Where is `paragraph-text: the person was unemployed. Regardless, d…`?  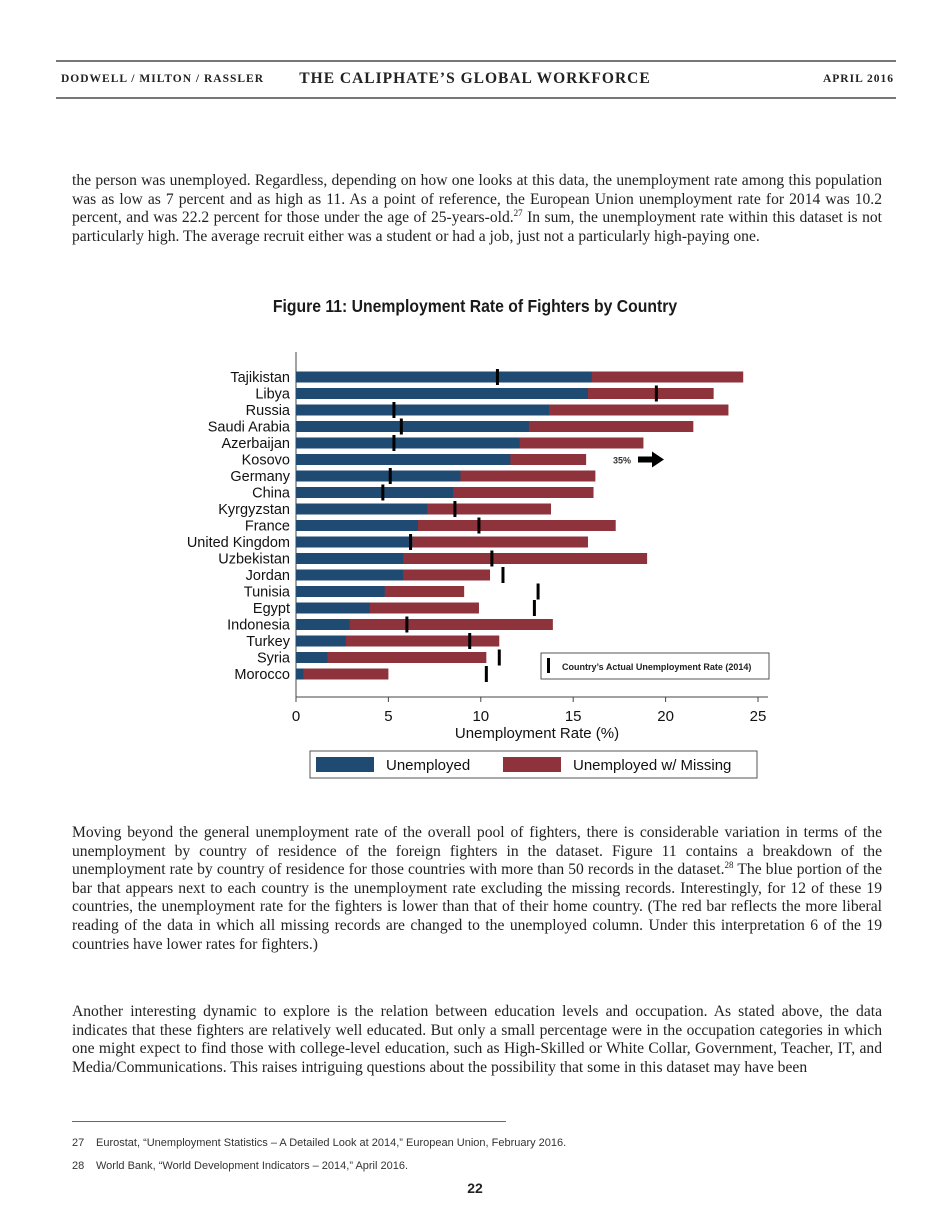 paragraph-text: the person was unemployed. Regardless, d… is located at coordinates (477, 199).